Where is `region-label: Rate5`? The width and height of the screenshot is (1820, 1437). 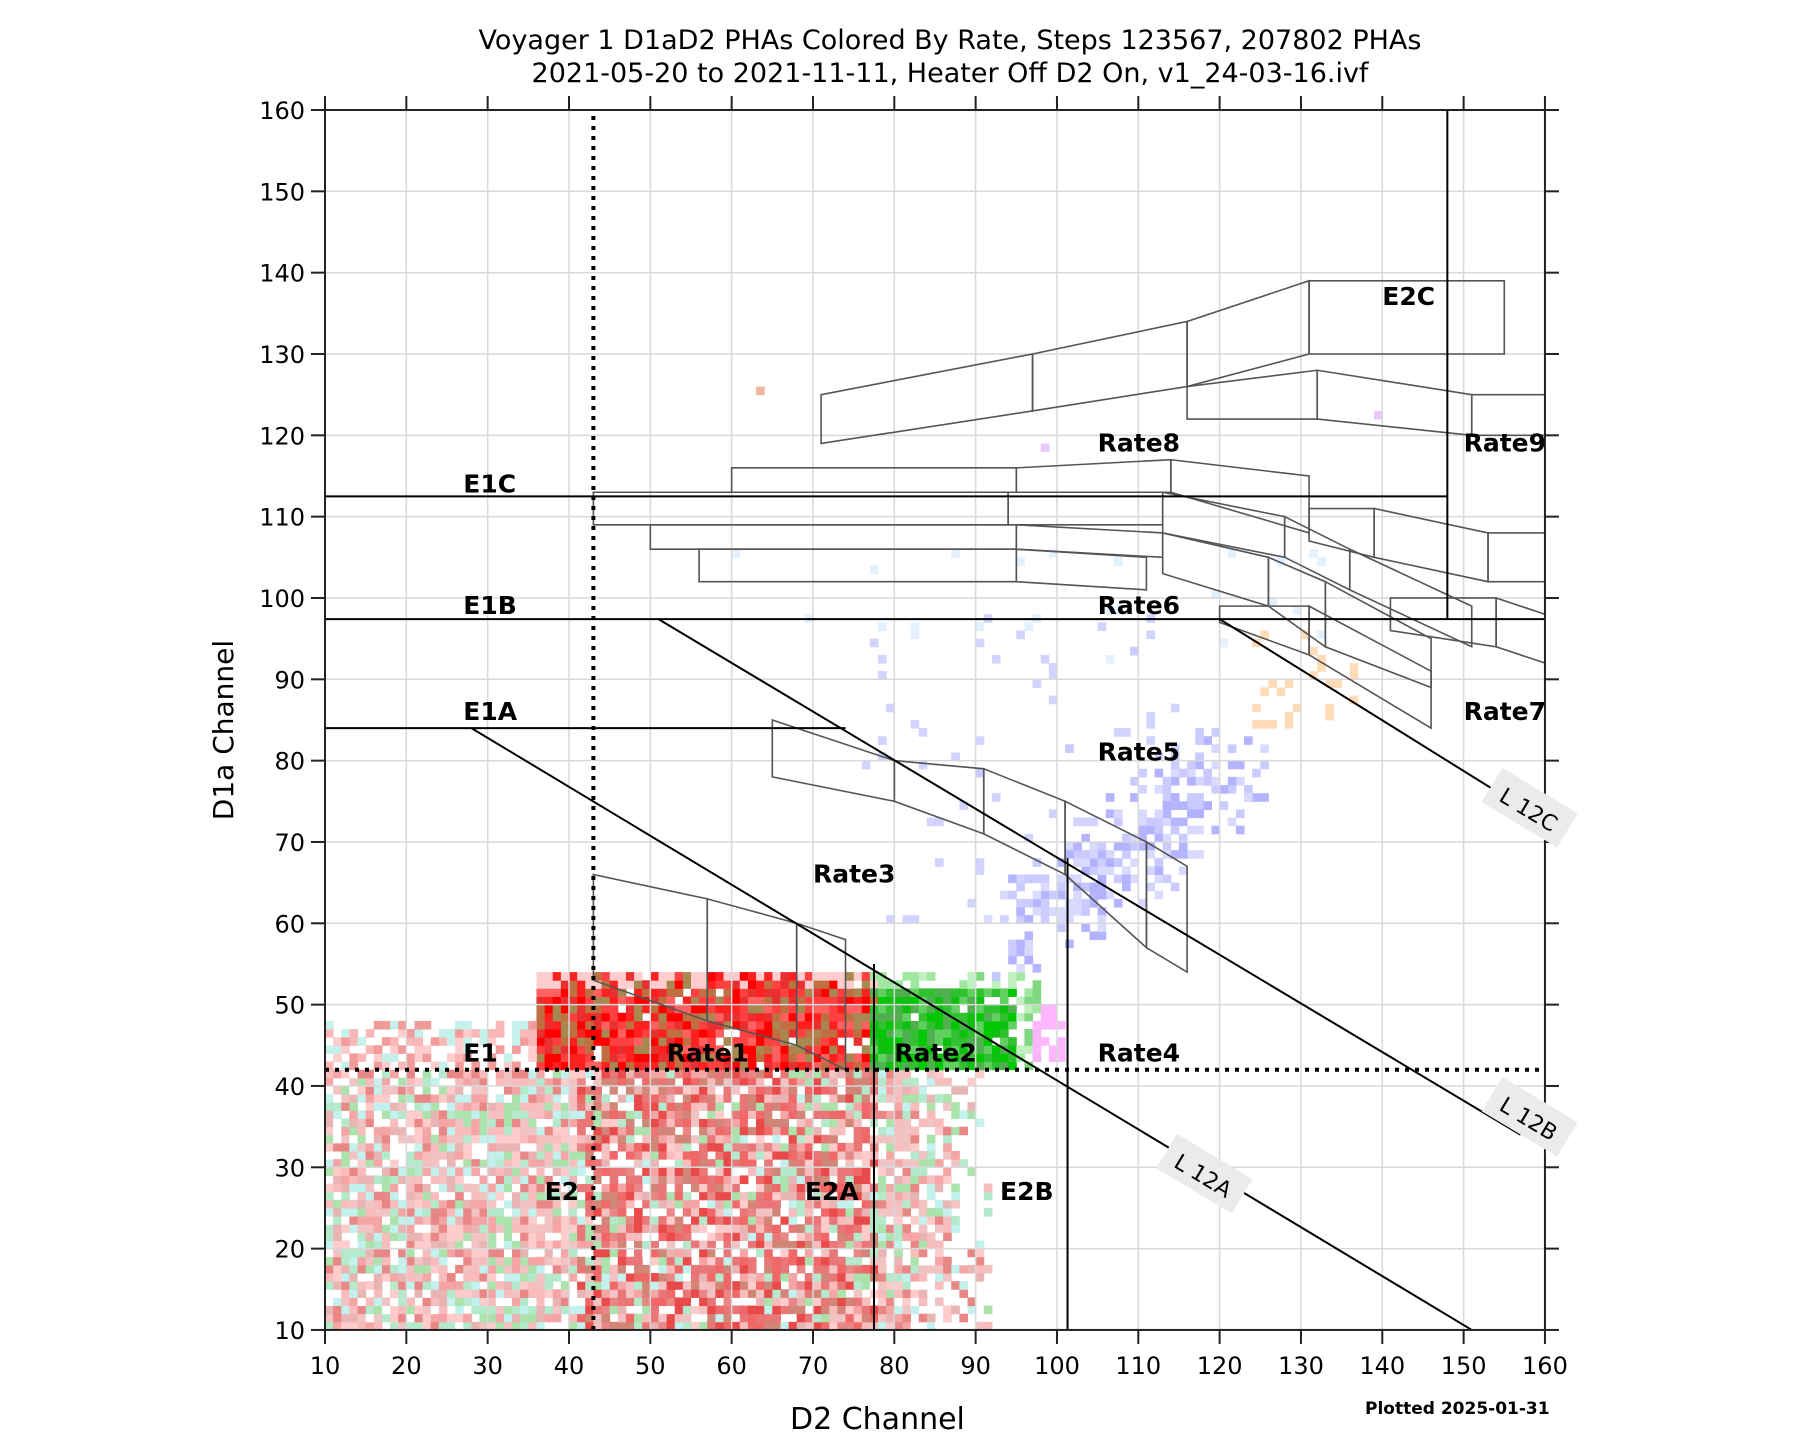 region-label: Rate5 is located at coordinates (1139, 752).